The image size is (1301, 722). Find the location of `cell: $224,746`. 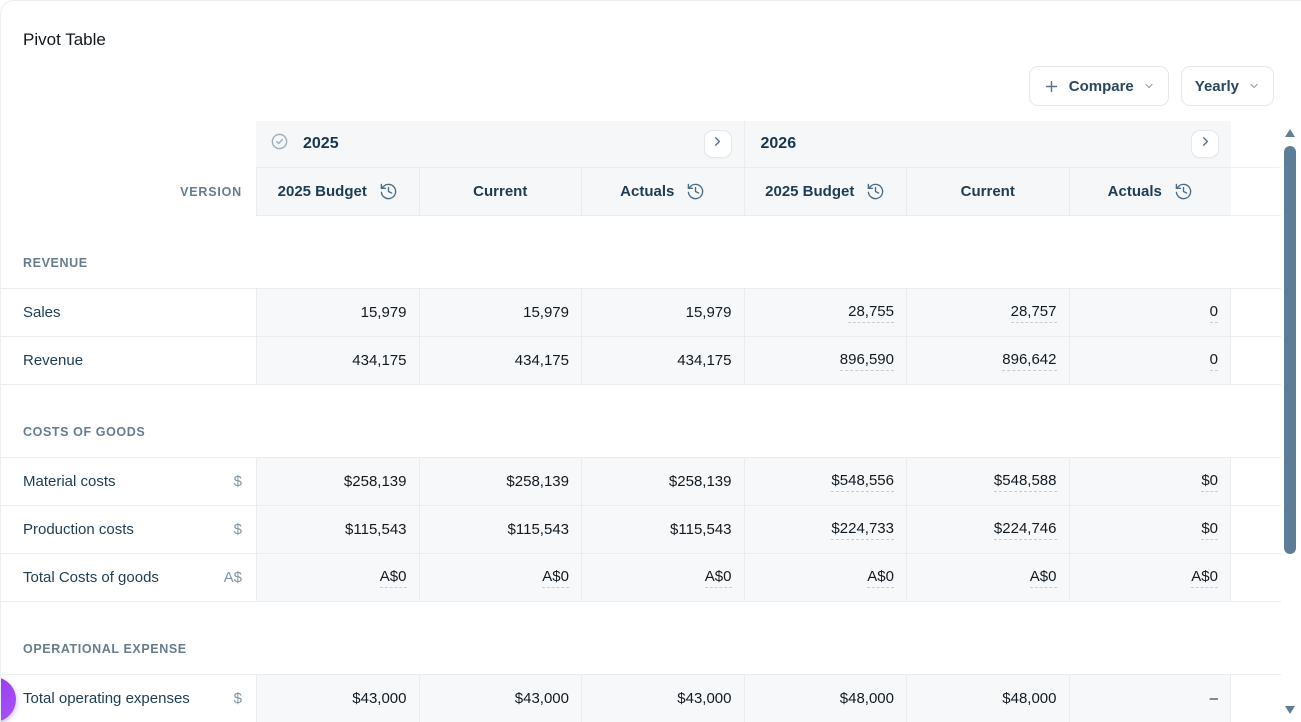

cell: $224,746 is located at coordinates (987, 529).